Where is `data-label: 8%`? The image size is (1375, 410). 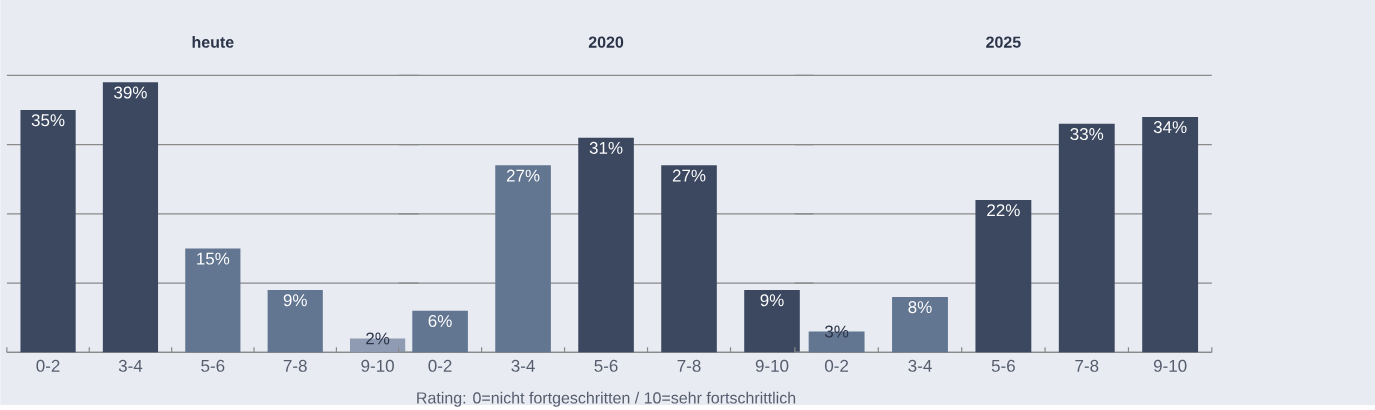
data-label: 8% is located at coordinates (920, 307).